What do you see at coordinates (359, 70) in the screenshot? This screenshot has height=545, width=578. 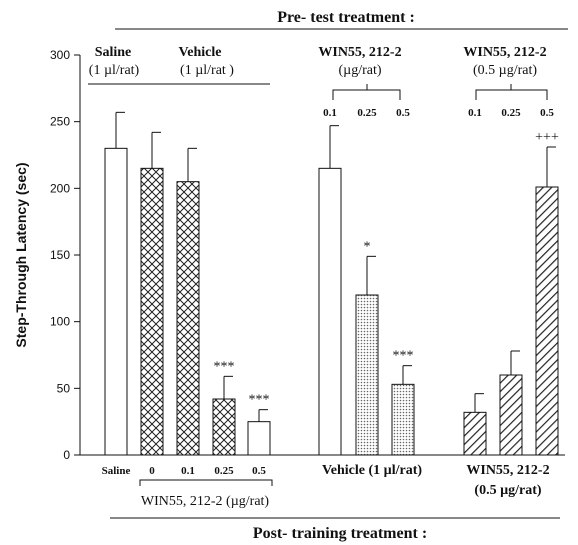 I see `win-header-2: (µg/rat)` at bounding box center [359, 70].